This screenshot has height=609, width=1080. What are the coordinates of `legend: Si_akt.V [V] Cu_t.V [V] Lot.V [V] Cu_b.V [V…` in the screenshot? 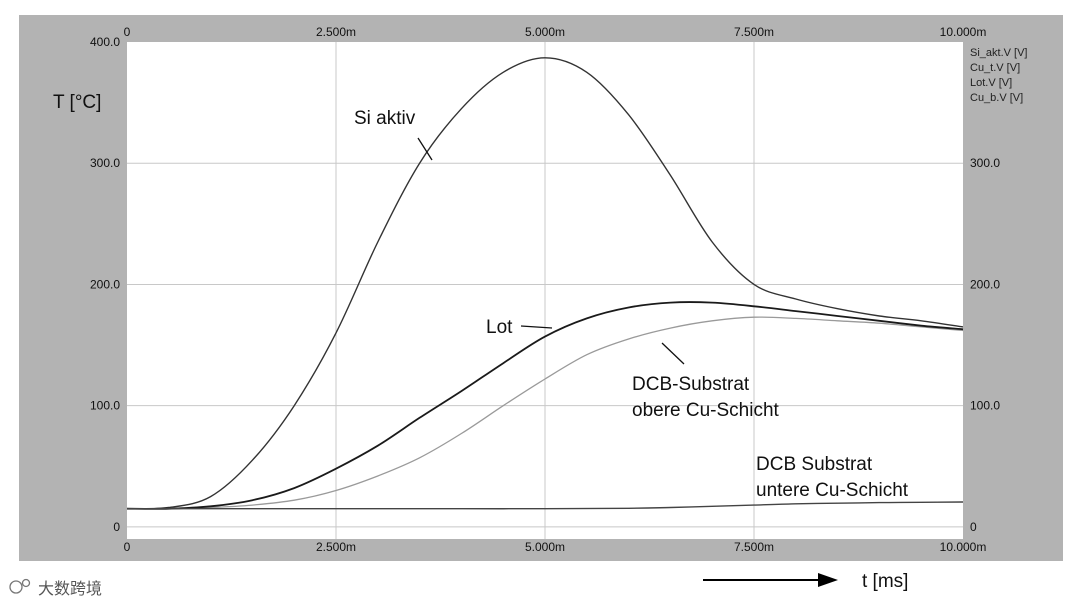 It's located at (998, 75).